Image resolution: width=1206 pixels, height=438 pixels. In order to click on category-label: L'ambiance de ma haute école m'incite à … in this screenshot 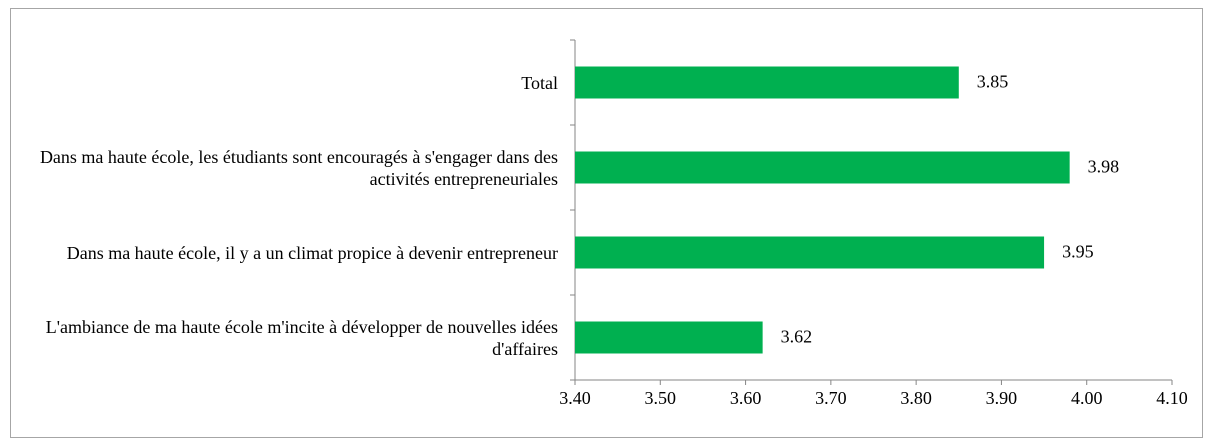, I will do `click(301, 337)`.